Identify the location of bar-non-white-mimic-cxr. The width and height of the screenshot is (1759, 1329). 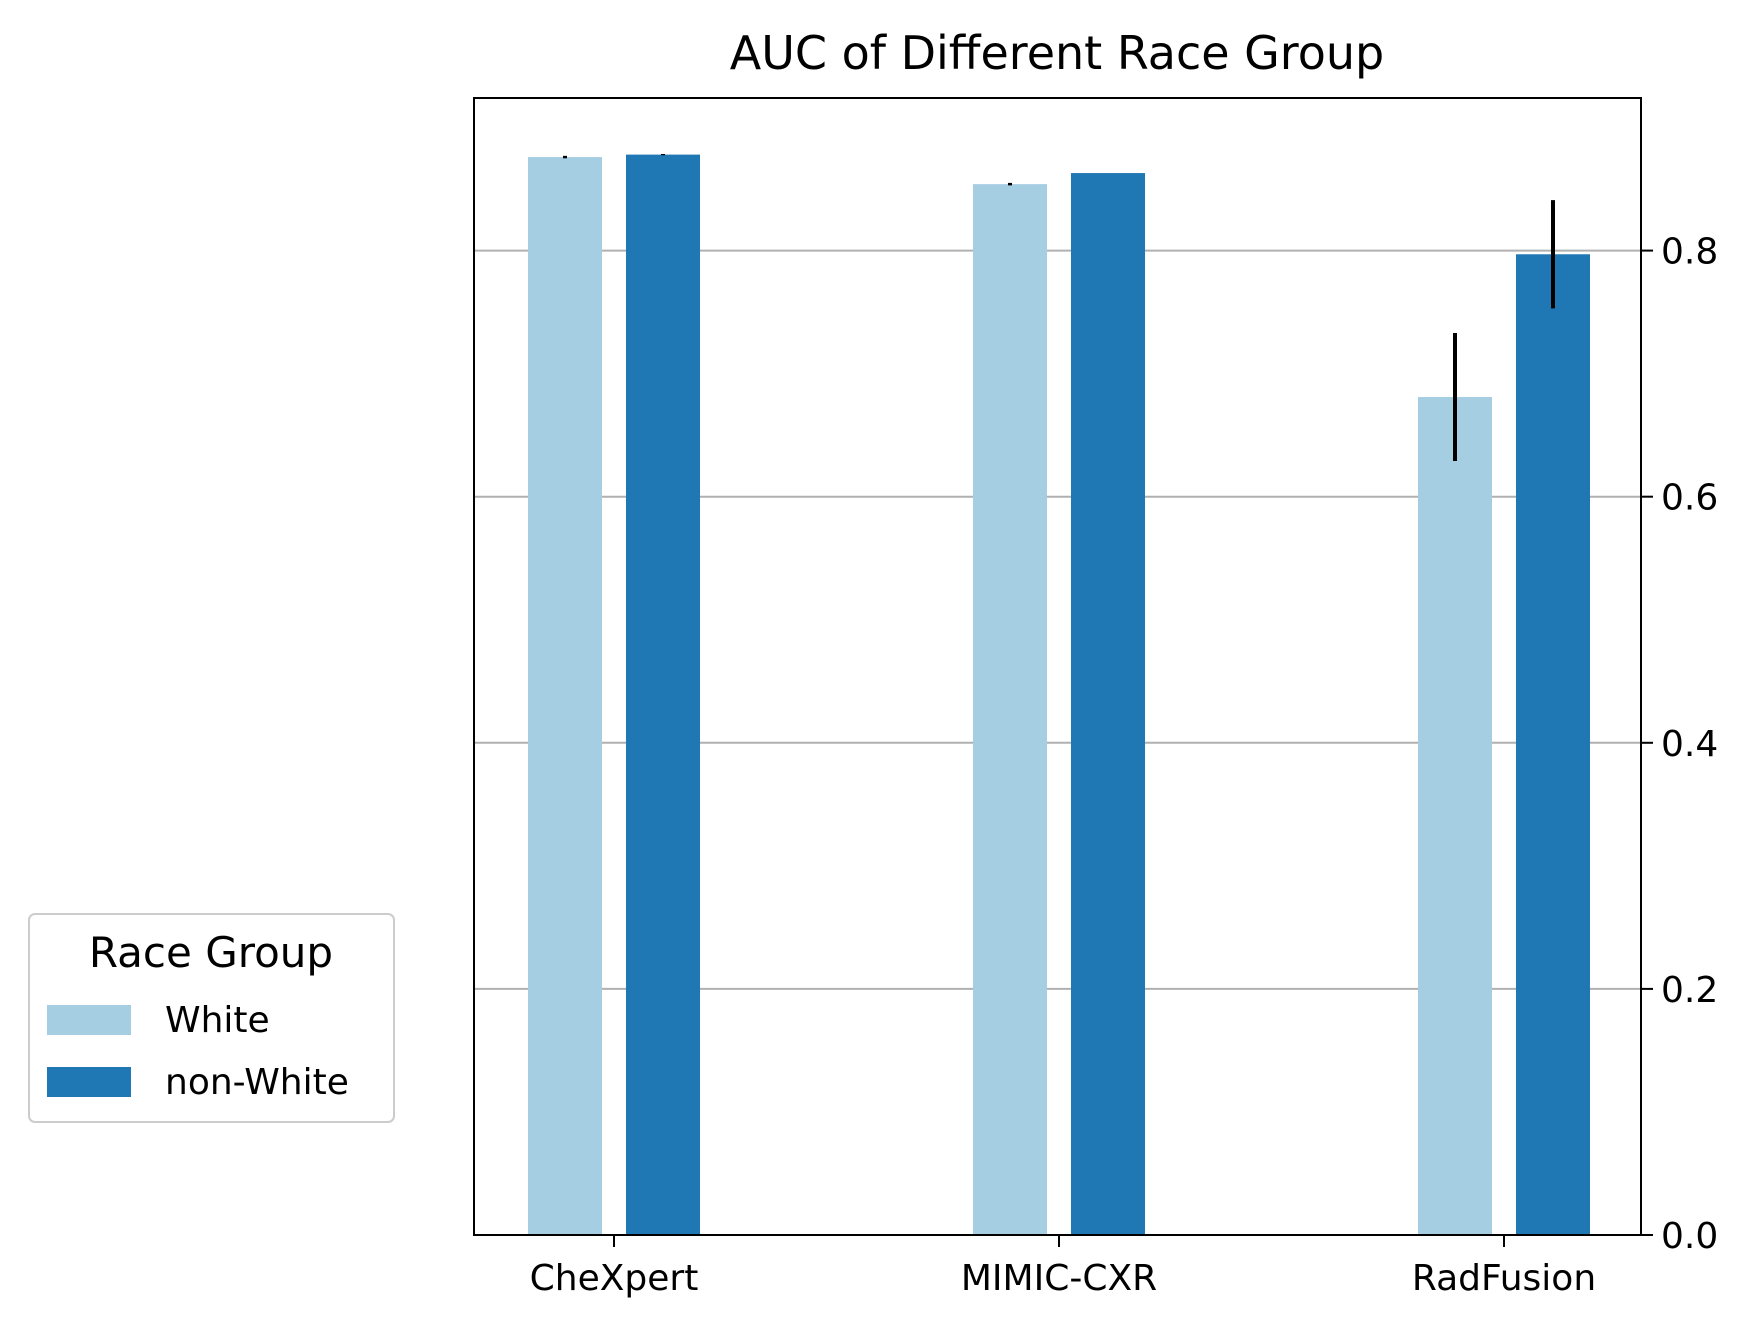
(1108, 704).